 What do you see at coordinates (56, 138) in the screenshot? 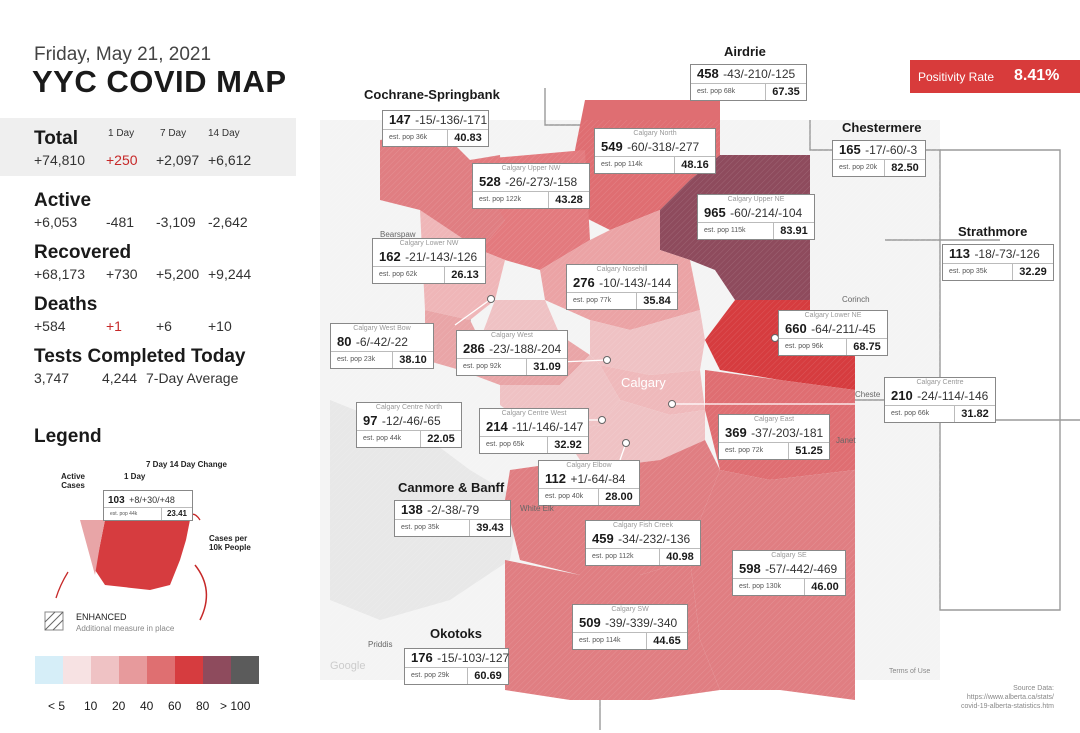
I see `stat-total-label: Total` at bounding box center [56, 138].